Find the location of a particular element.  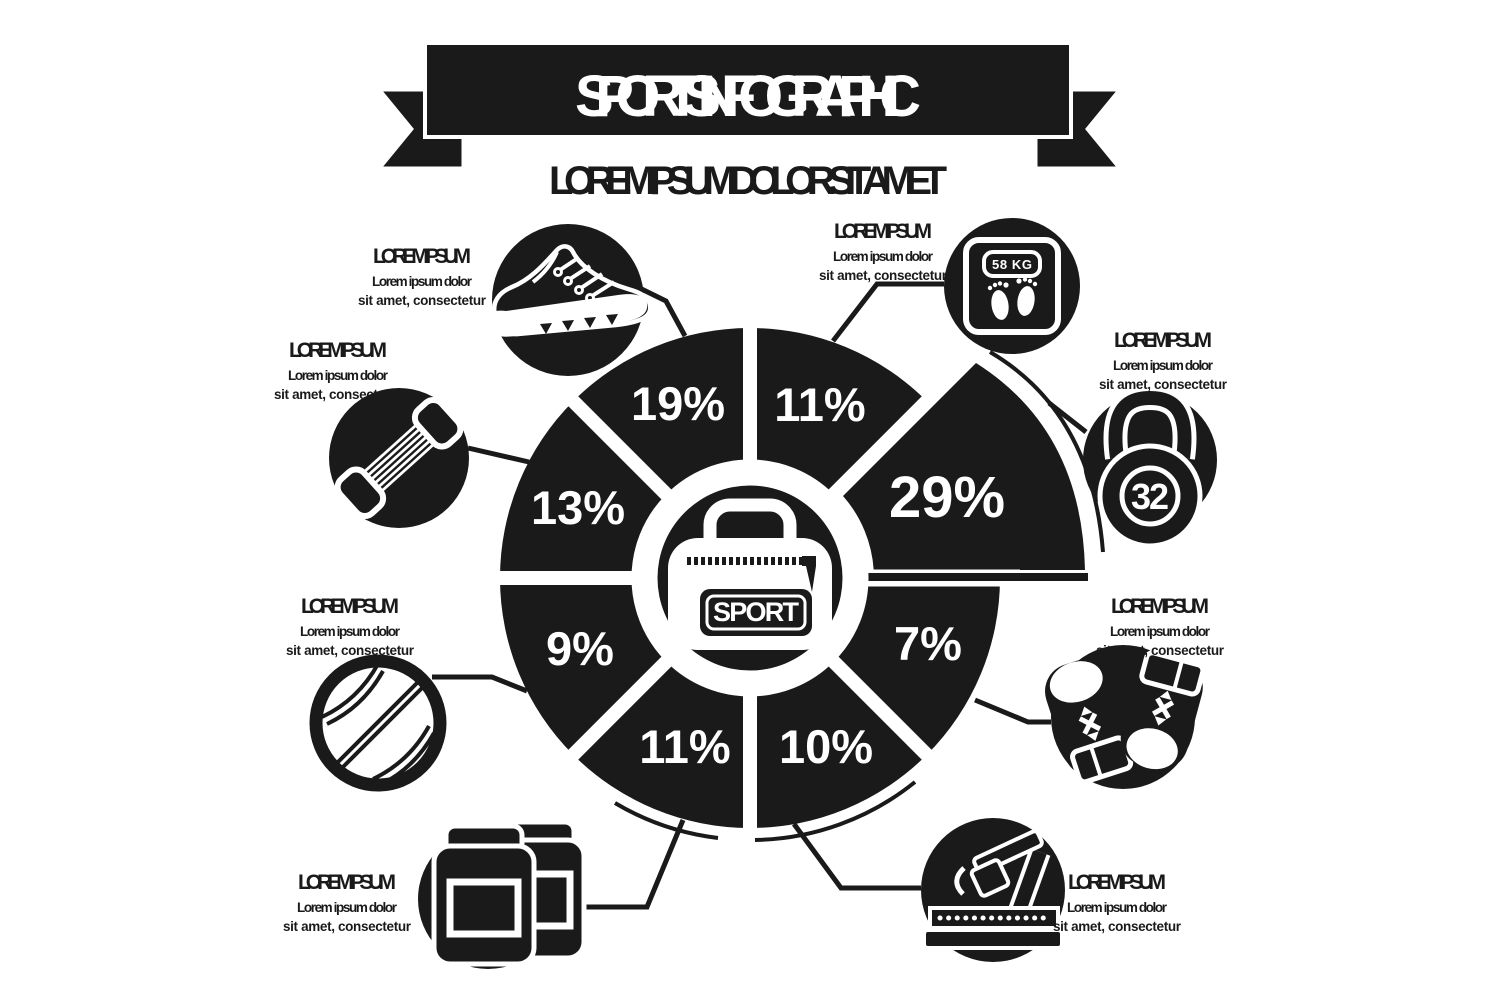

title-ribbon: SPORTS INFOGRAPHIC is located at coordinates (749, 105).